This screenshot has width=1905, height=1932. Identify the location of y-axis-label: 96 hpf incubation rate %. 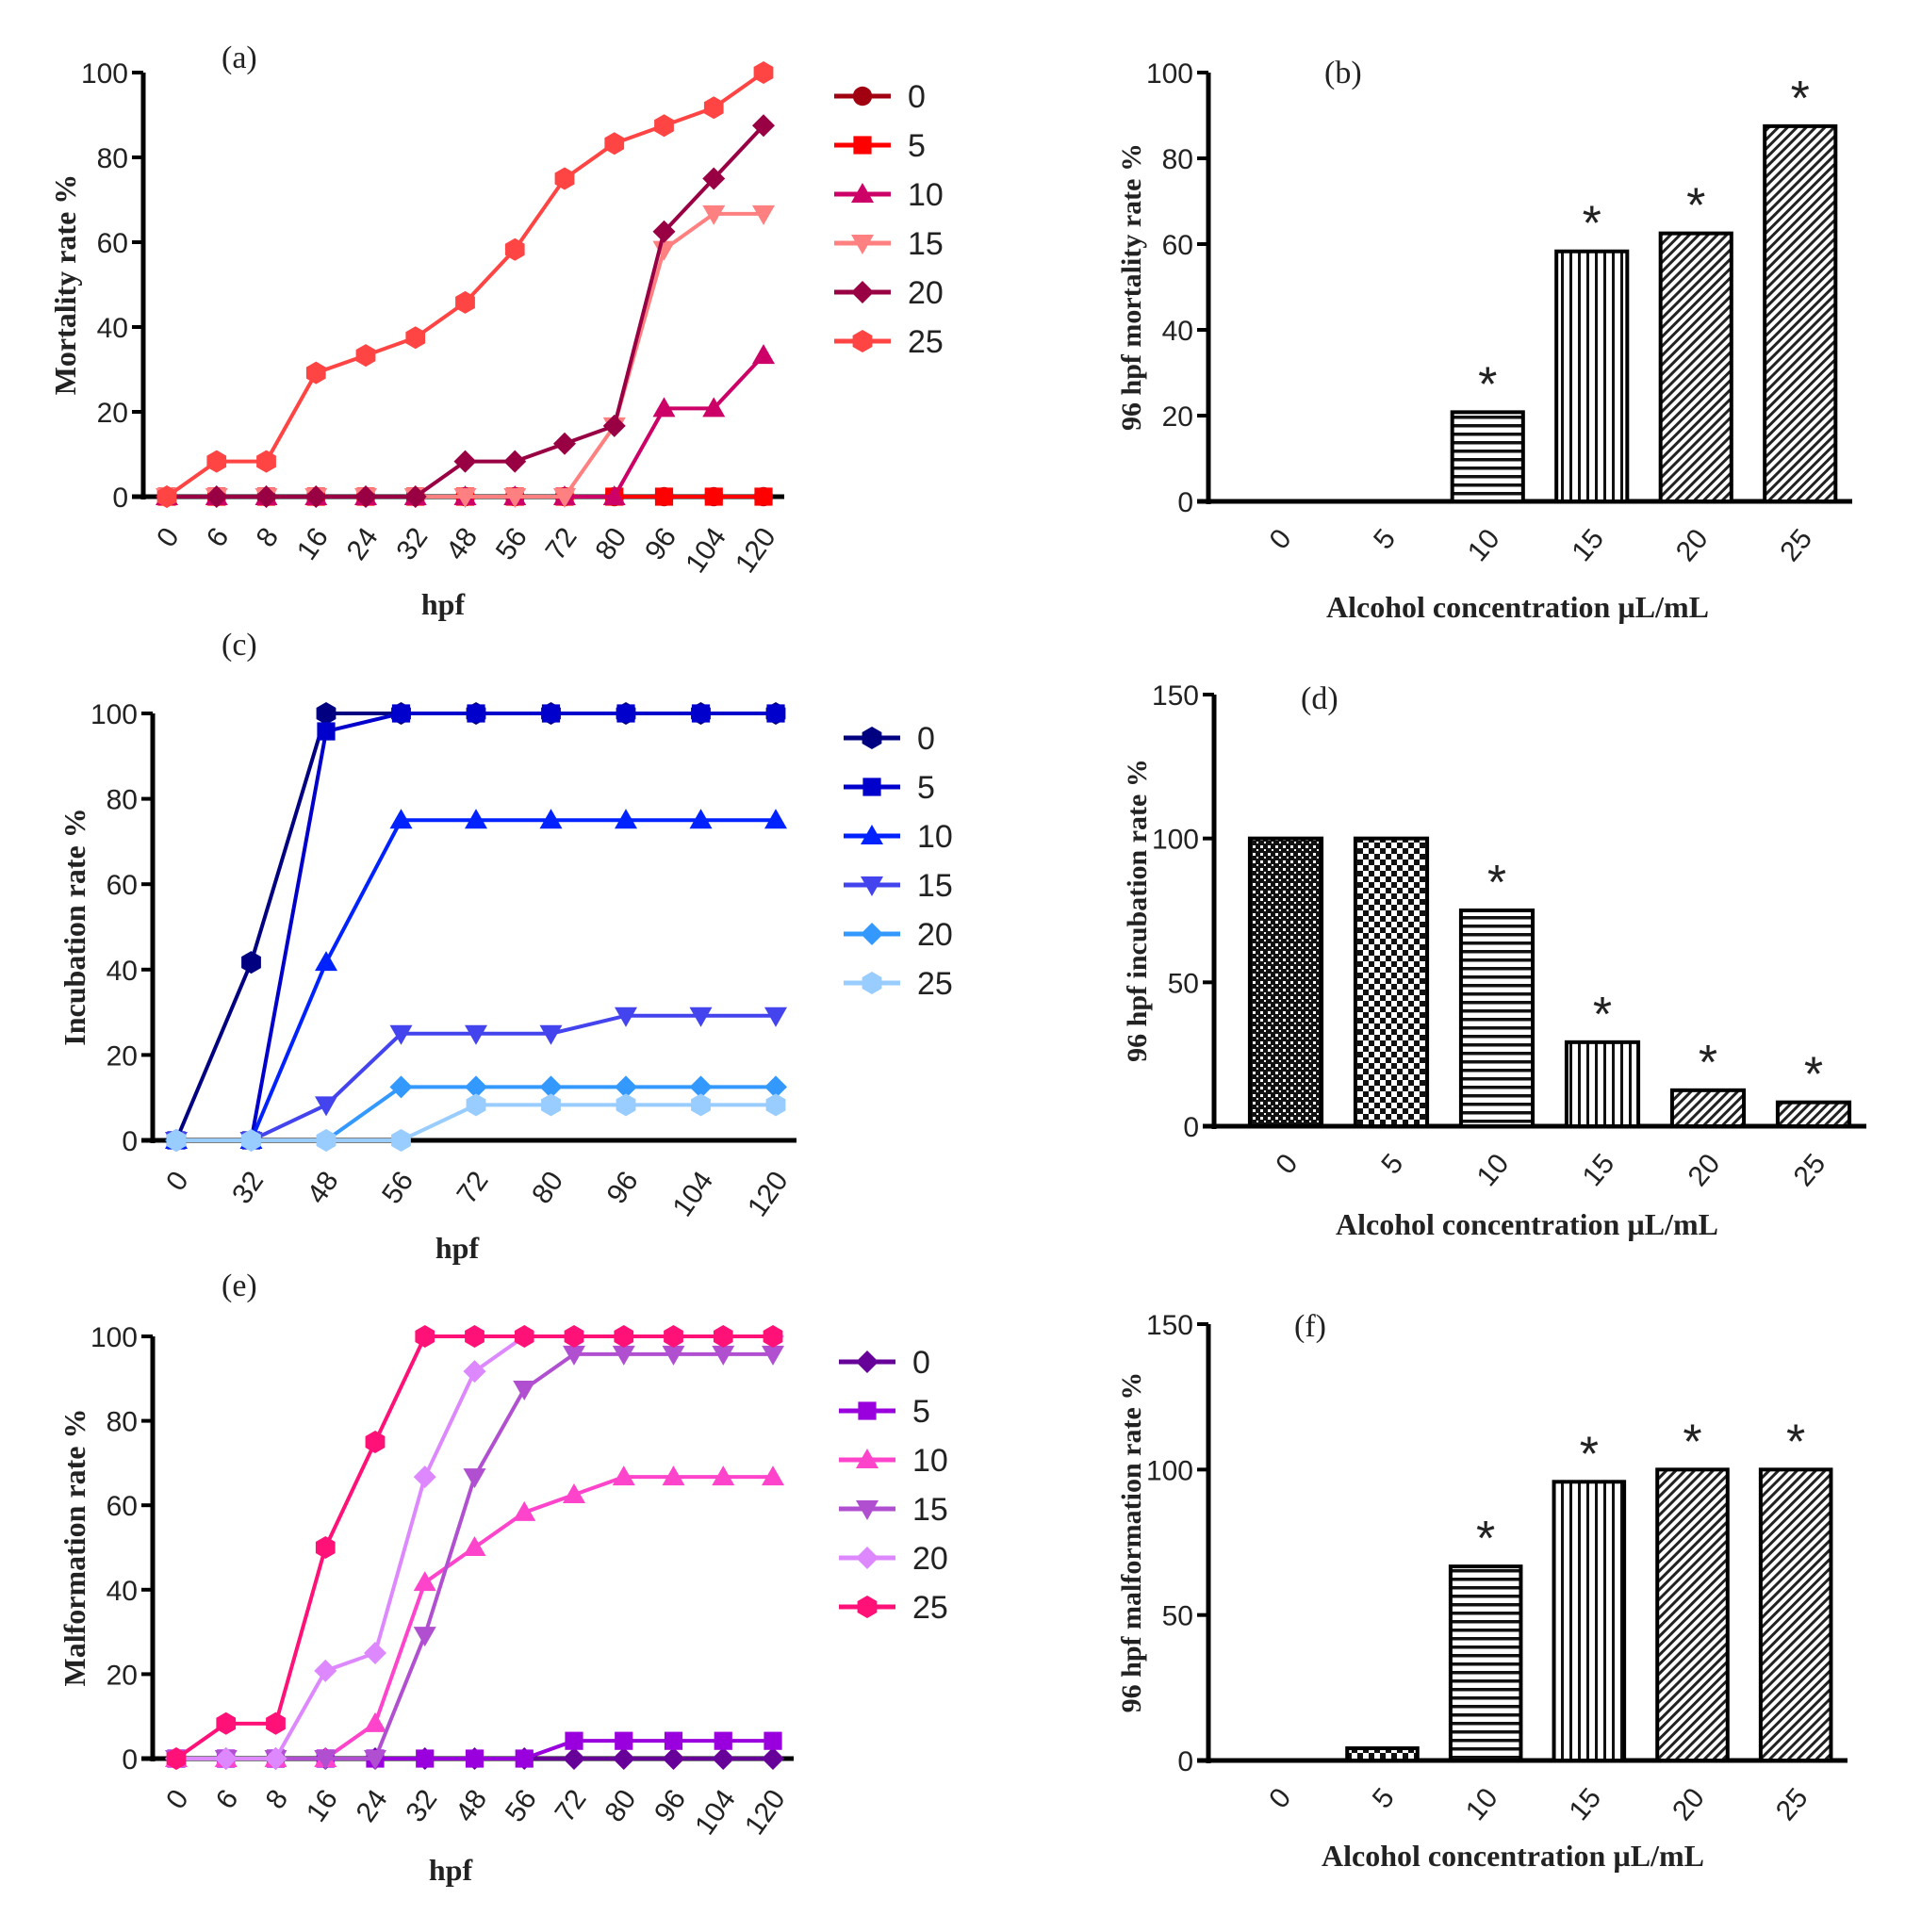
(1138, 910).